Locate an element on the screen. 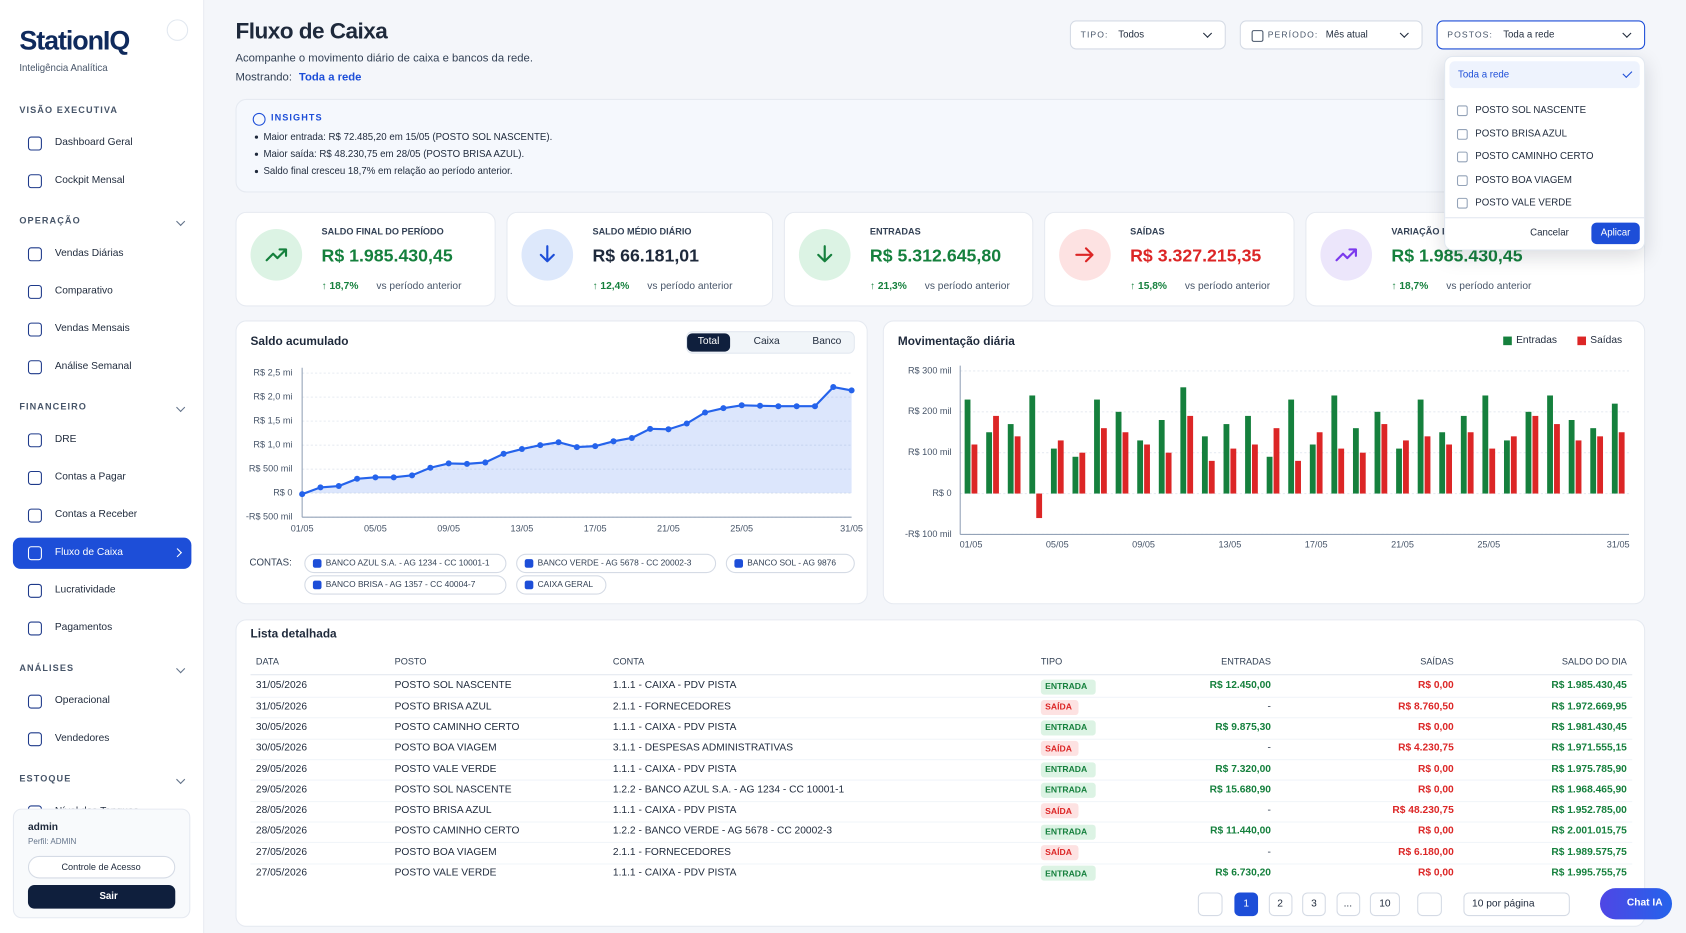 The image size is (1686, 933). page-label: 3 is located at coordinates (1314, 904).